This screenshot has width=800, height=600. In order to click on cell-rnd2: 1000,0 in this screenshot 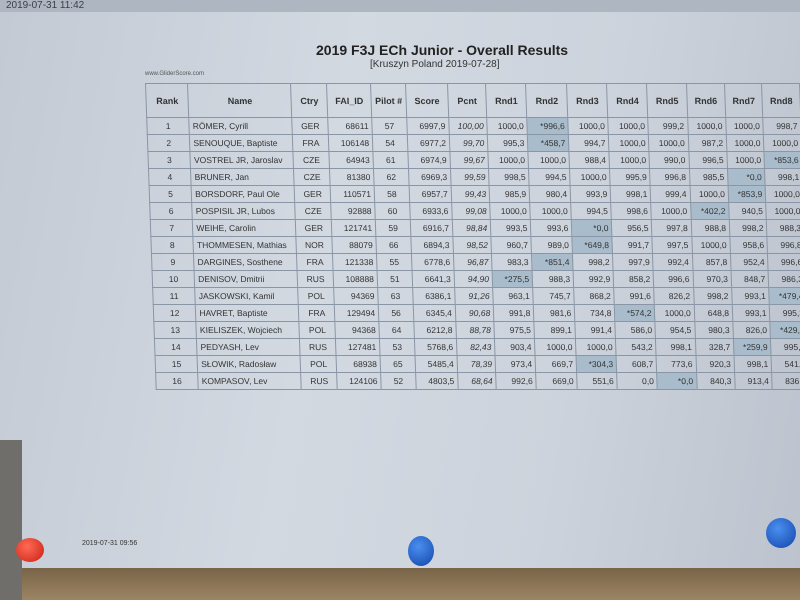, I will do `click(555, 347)`.